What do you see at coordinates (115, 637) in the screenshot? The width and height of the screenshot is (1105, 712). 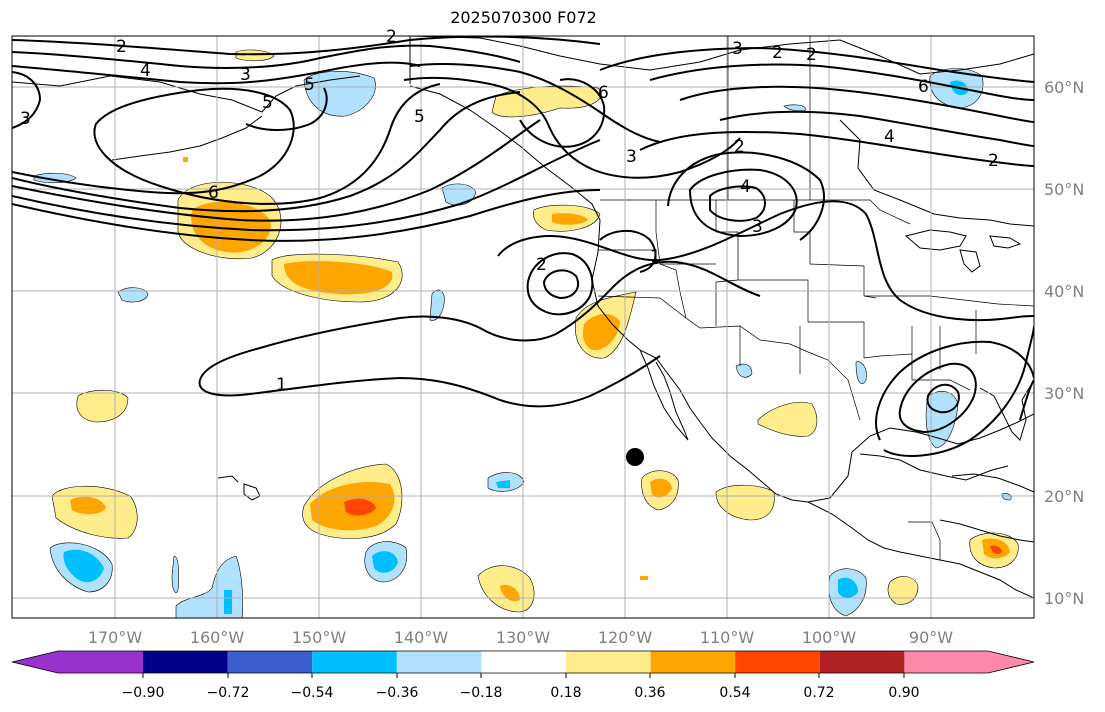 I see `lon-label: 170°W` at bounding box center [115, 637].